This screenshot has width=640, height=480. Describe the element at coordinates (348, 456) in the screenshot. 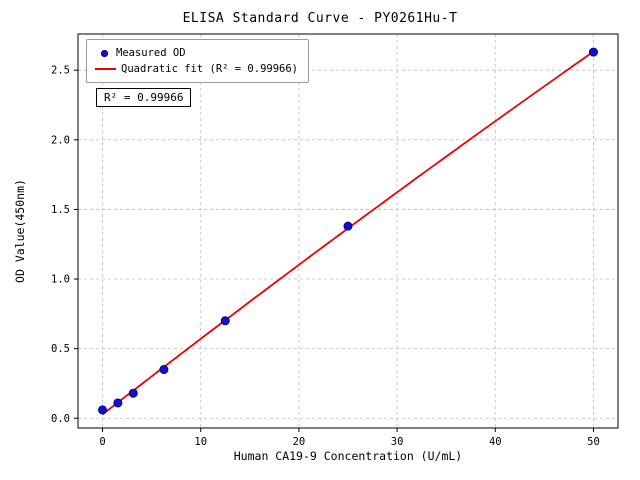

I see `x-axis-label: Human CA19-9 Concentration (U/mL)` at that location.